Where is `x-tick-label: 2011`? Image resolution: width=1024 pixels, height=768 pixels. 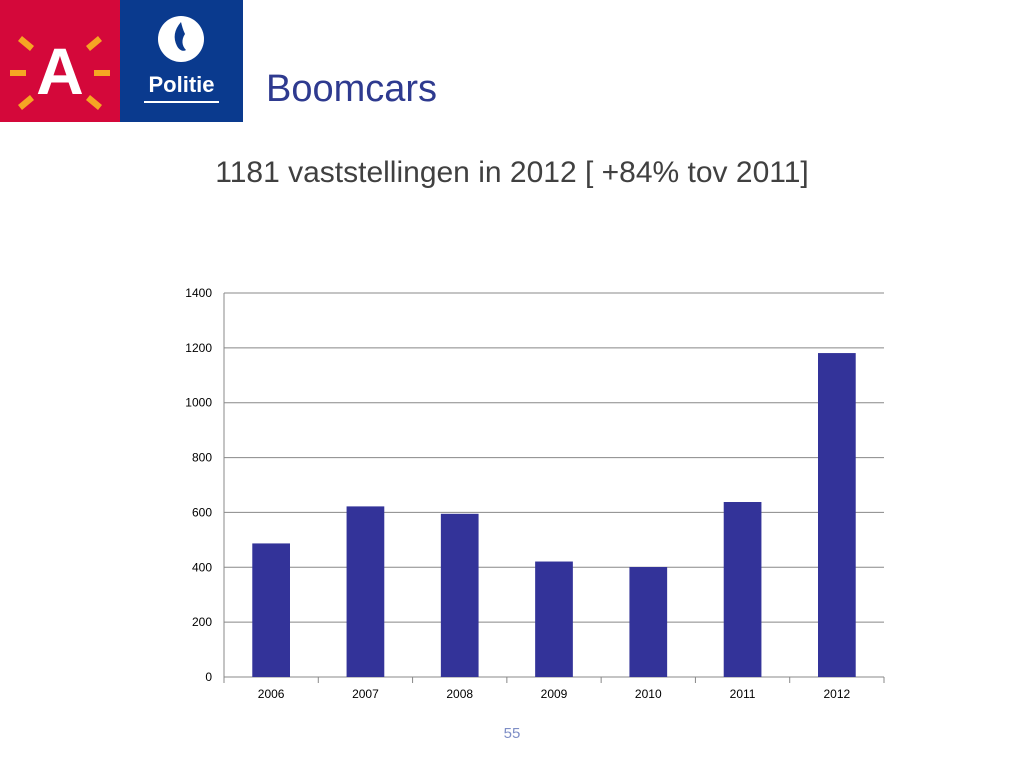
x-tick-label: 2011 is located at coordinates (743, 694).